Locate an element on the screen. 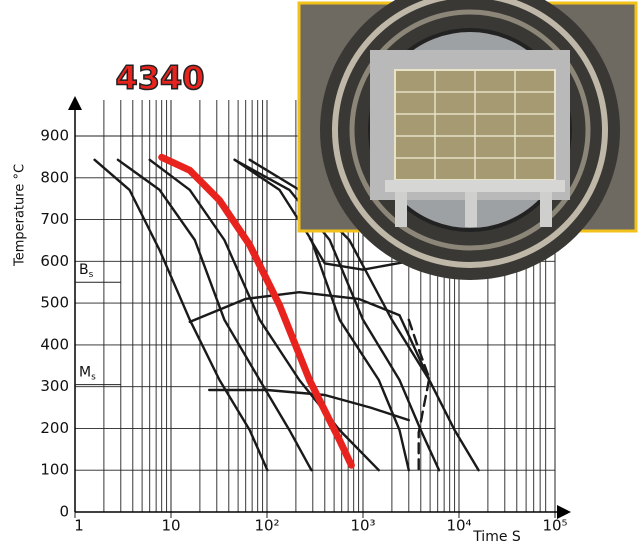 This screenshot has height=553, width=638. x-tick-label: 10³ is located at coordinates (362, 526).